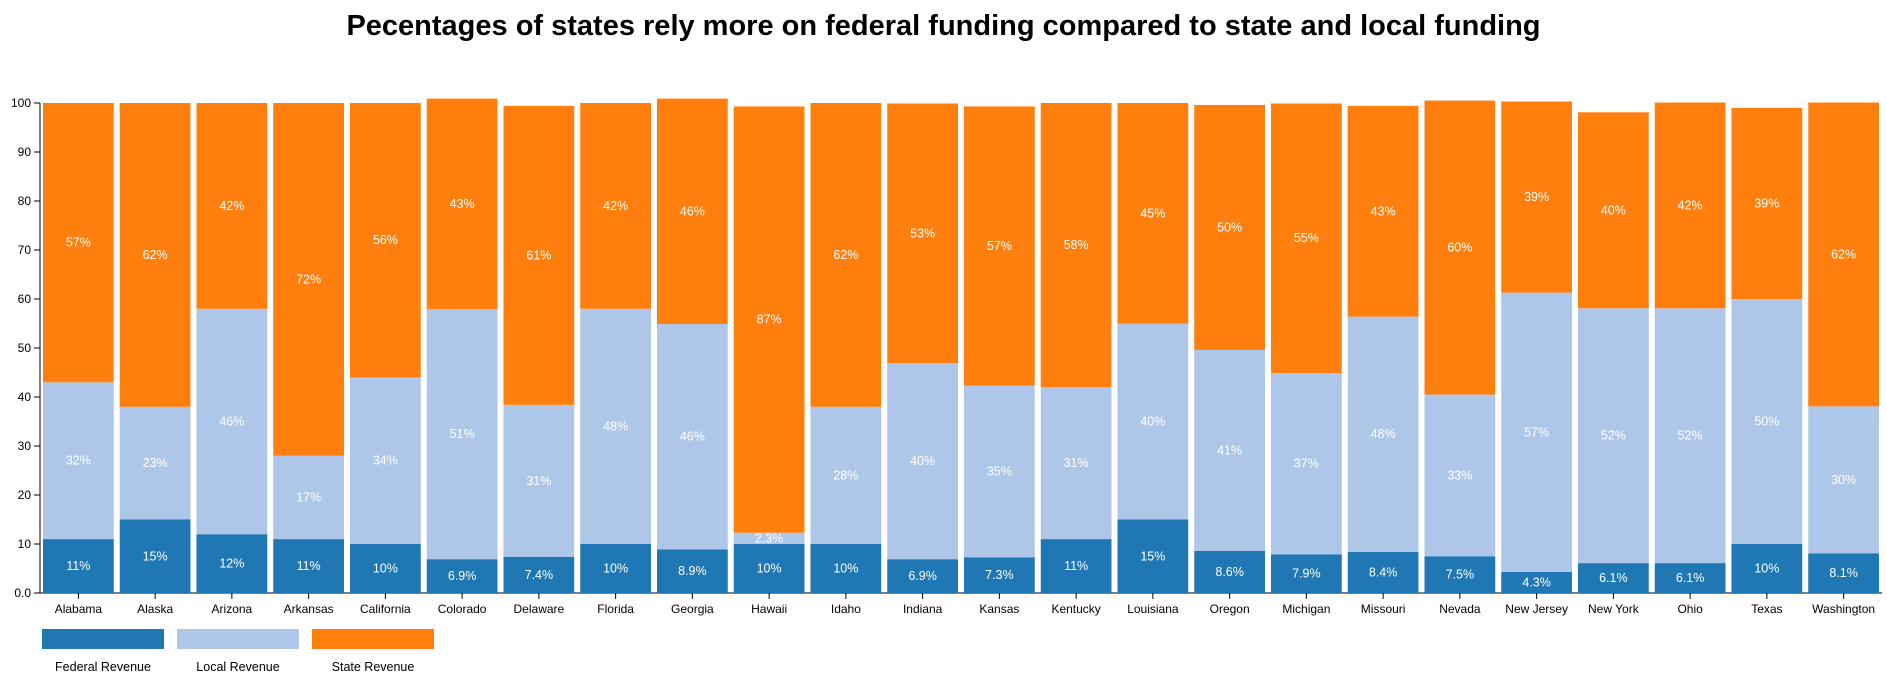 This screenshot has height=681, width=1887. I want to click on bar-label-local-revenue: 51%, so click(462, 434).